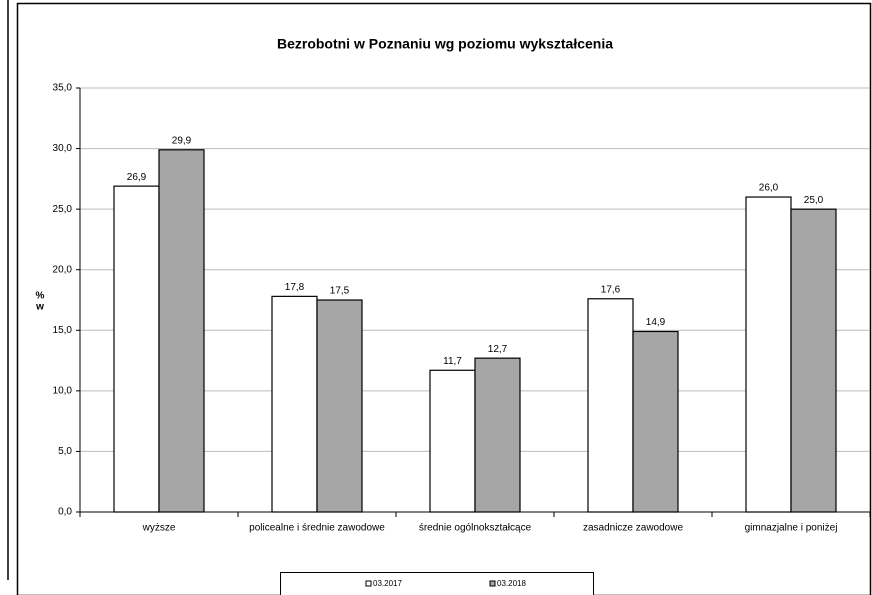 The height and width of the screenshot is (595, 872). I want to click on value-label: 26,0, so click(769, 188).